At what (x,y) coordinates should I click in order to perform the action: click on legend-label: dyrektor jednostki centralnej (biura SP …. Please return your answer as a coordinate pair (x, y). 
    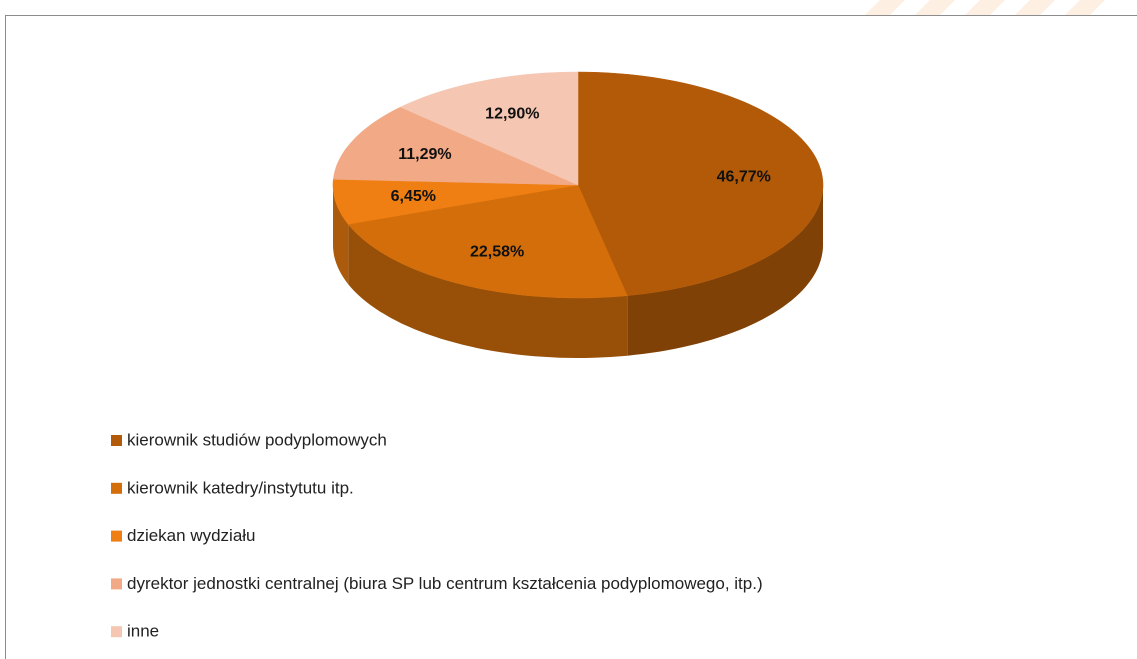
    Looking at the image, I should click on (445, 583).